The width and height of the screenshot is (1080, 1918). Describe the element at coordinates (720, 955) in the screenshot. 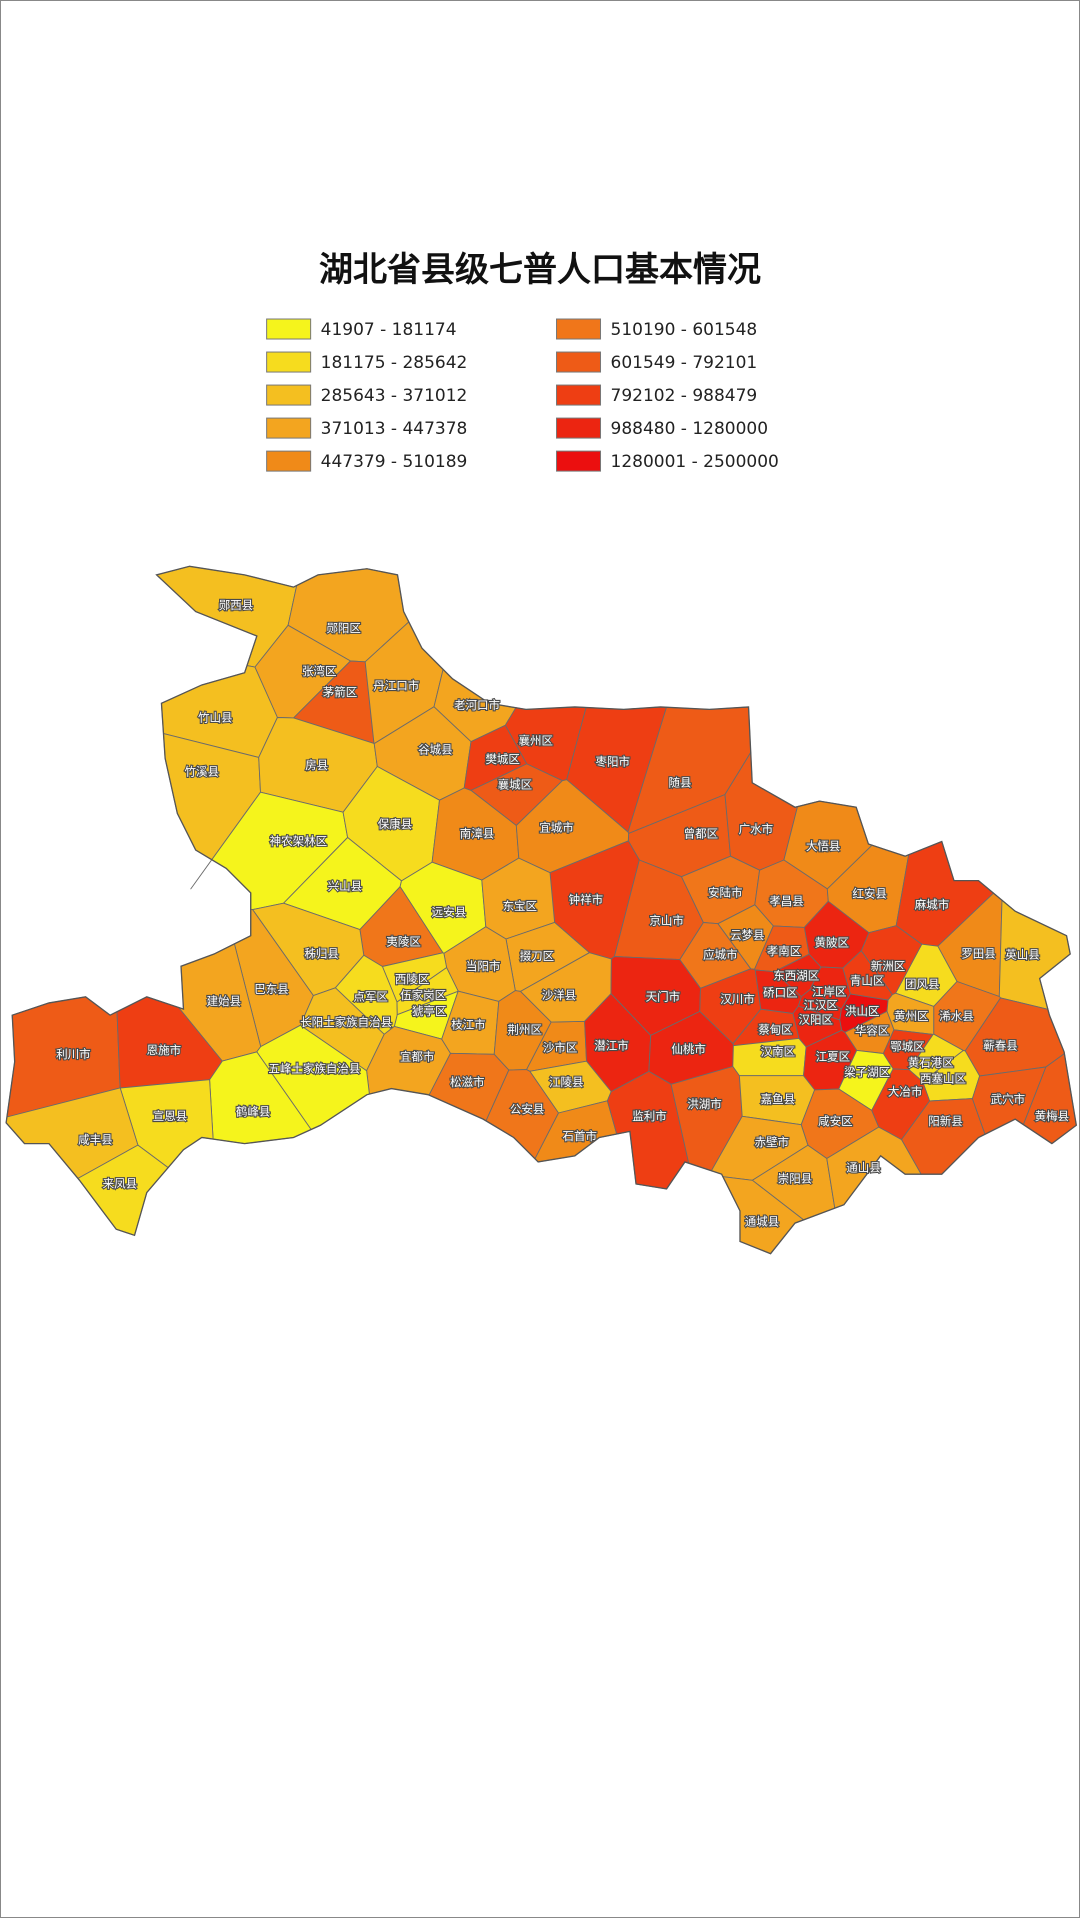

I see `region-label: 应城市` at that location.